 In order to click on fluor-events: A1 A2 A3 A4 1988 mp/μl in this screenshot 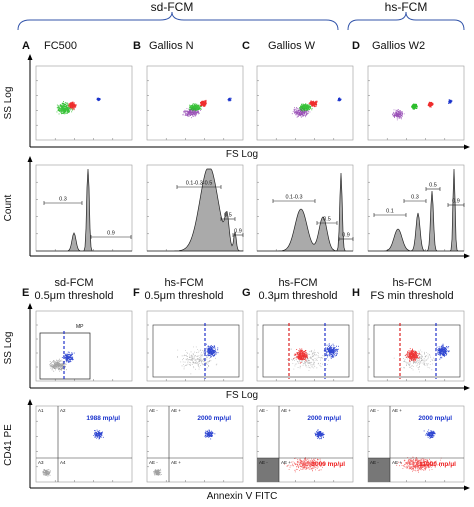, I will do `click(84, 444)`.